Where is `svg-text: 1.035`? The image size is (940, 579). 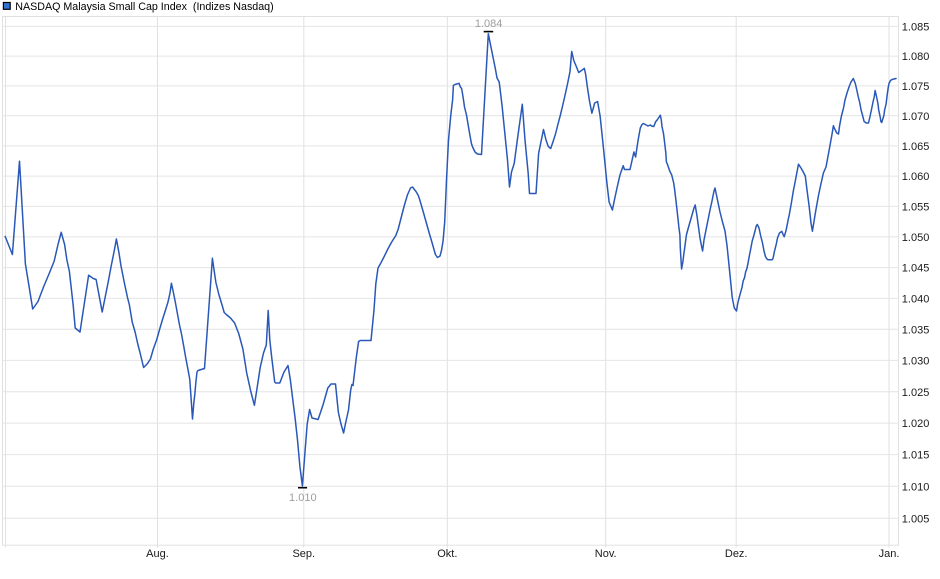
svg-text: 1.035 is located at coordinates (916, 330).